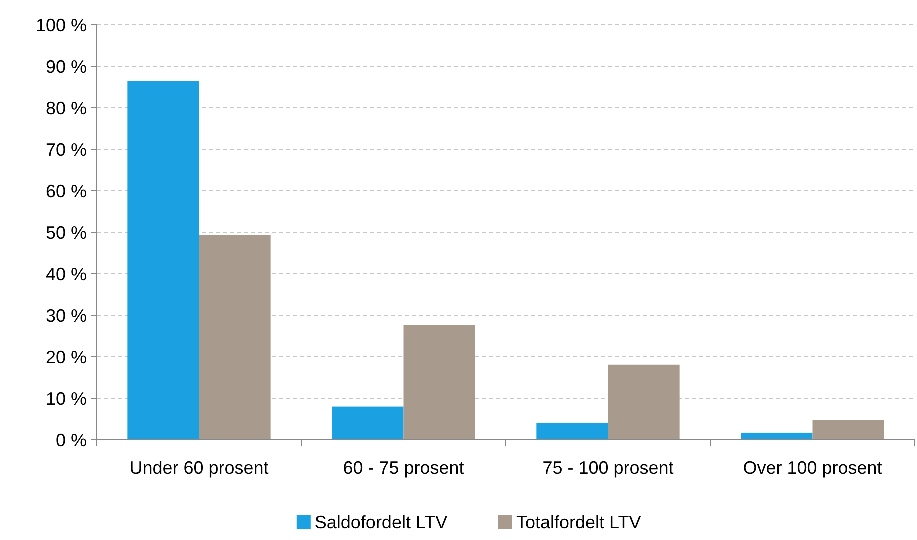  I want to click on y-tick-label: 60 %, so click(66, 191).